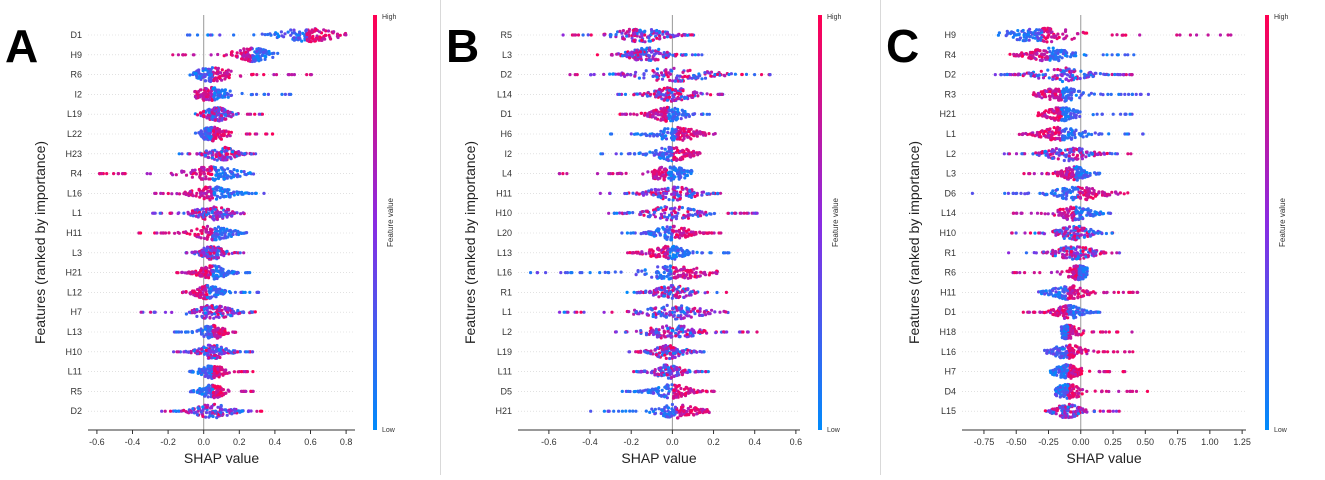 Image resolution: width=1325 pixels, height=480 pixels. Describe the element at coordinates (74, 332) in the screenshot. I see `feature-label: L13` at that location.